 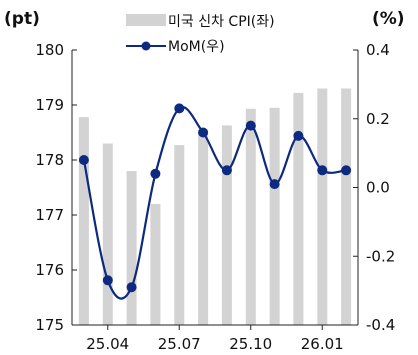 What do you see at coordinates (322, 344) in the screenshot?
I see `x-tick-label: 26.01` at bounding box center [322, 344].